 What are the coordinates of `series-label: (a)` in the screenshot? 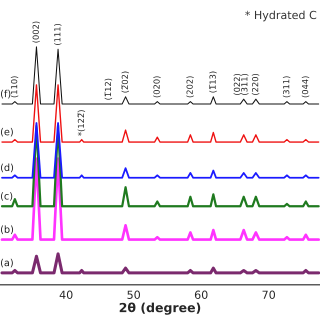 It's located at (6, 263).